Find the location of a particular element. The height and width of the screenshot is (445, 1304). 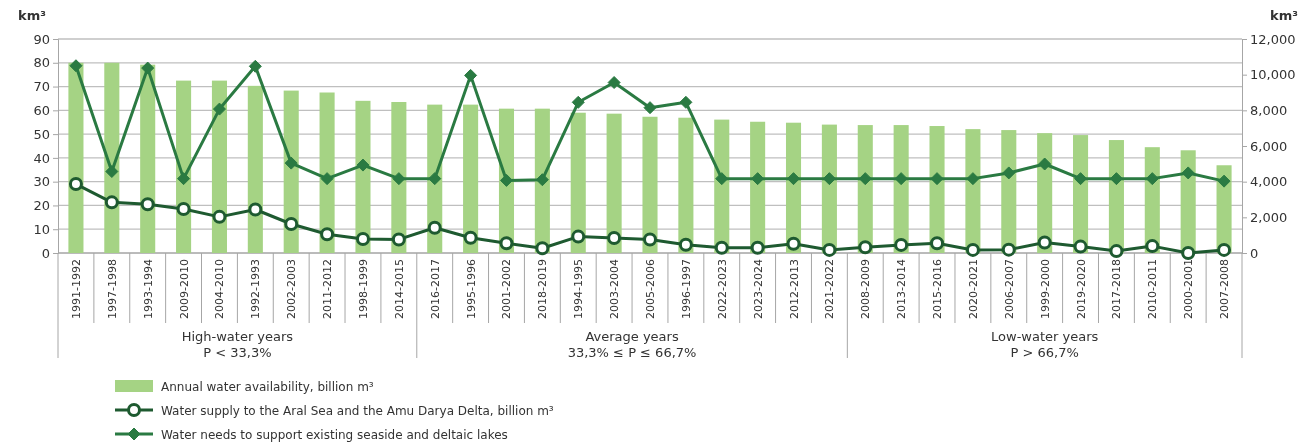

x-tick-label: 2003-2004 is located at coordinates (615, 289).